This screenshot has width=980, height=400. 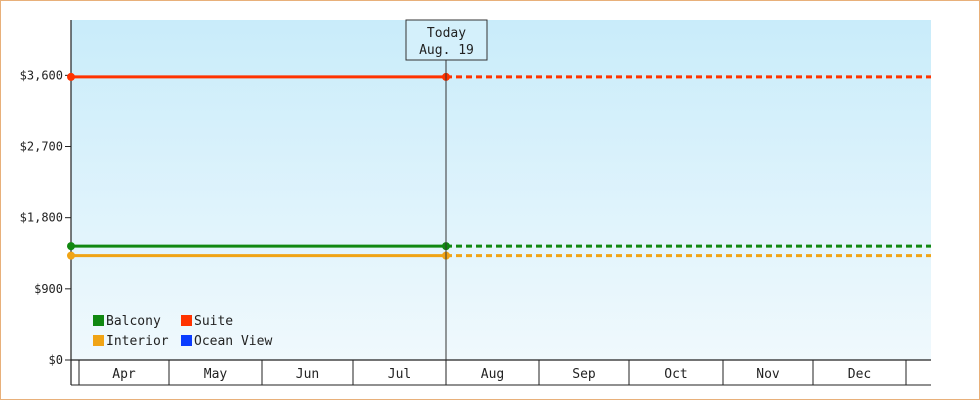 What do you see at coordinates (768, 374) in the screenshot?
I see `x-tick-label: Nov` at bounding box center [768, 374].